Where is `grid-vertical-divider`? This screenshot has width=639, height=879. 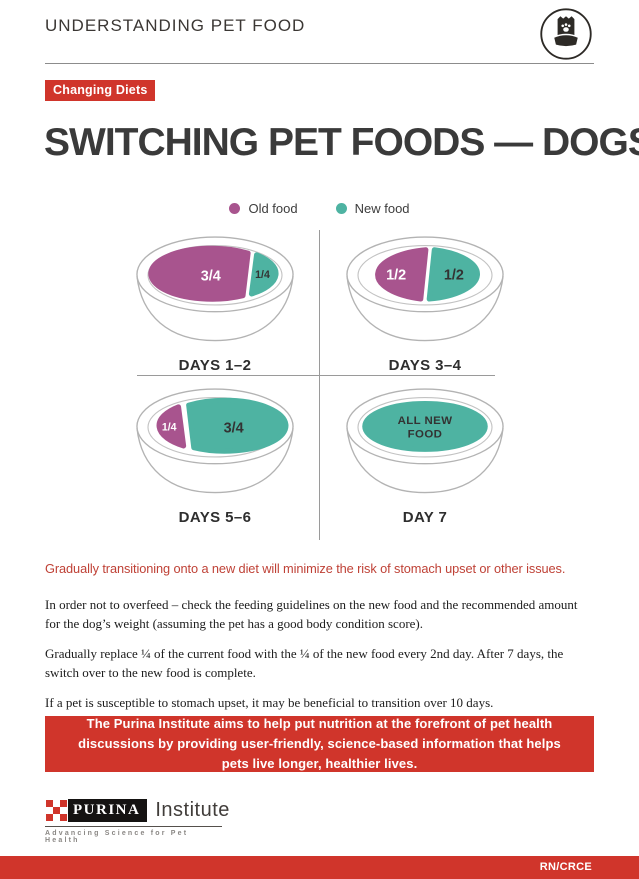 grid-vertical-divider is located at coordinates (319, 385).